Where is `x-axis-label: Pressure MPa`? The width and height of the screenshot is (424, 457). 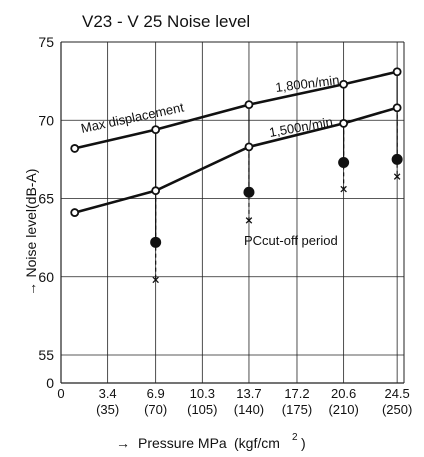 x-axis-label: Pressure MPa is located at coordinates (182, 443).